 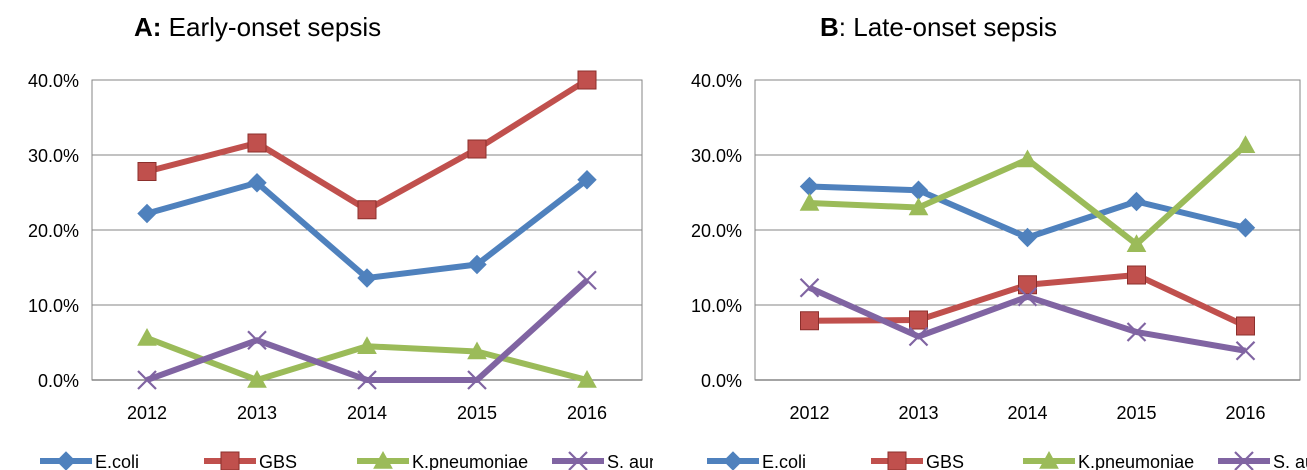 I want to click on chart-title: A: Early-onset sepsis, so click(x=257, y=27).